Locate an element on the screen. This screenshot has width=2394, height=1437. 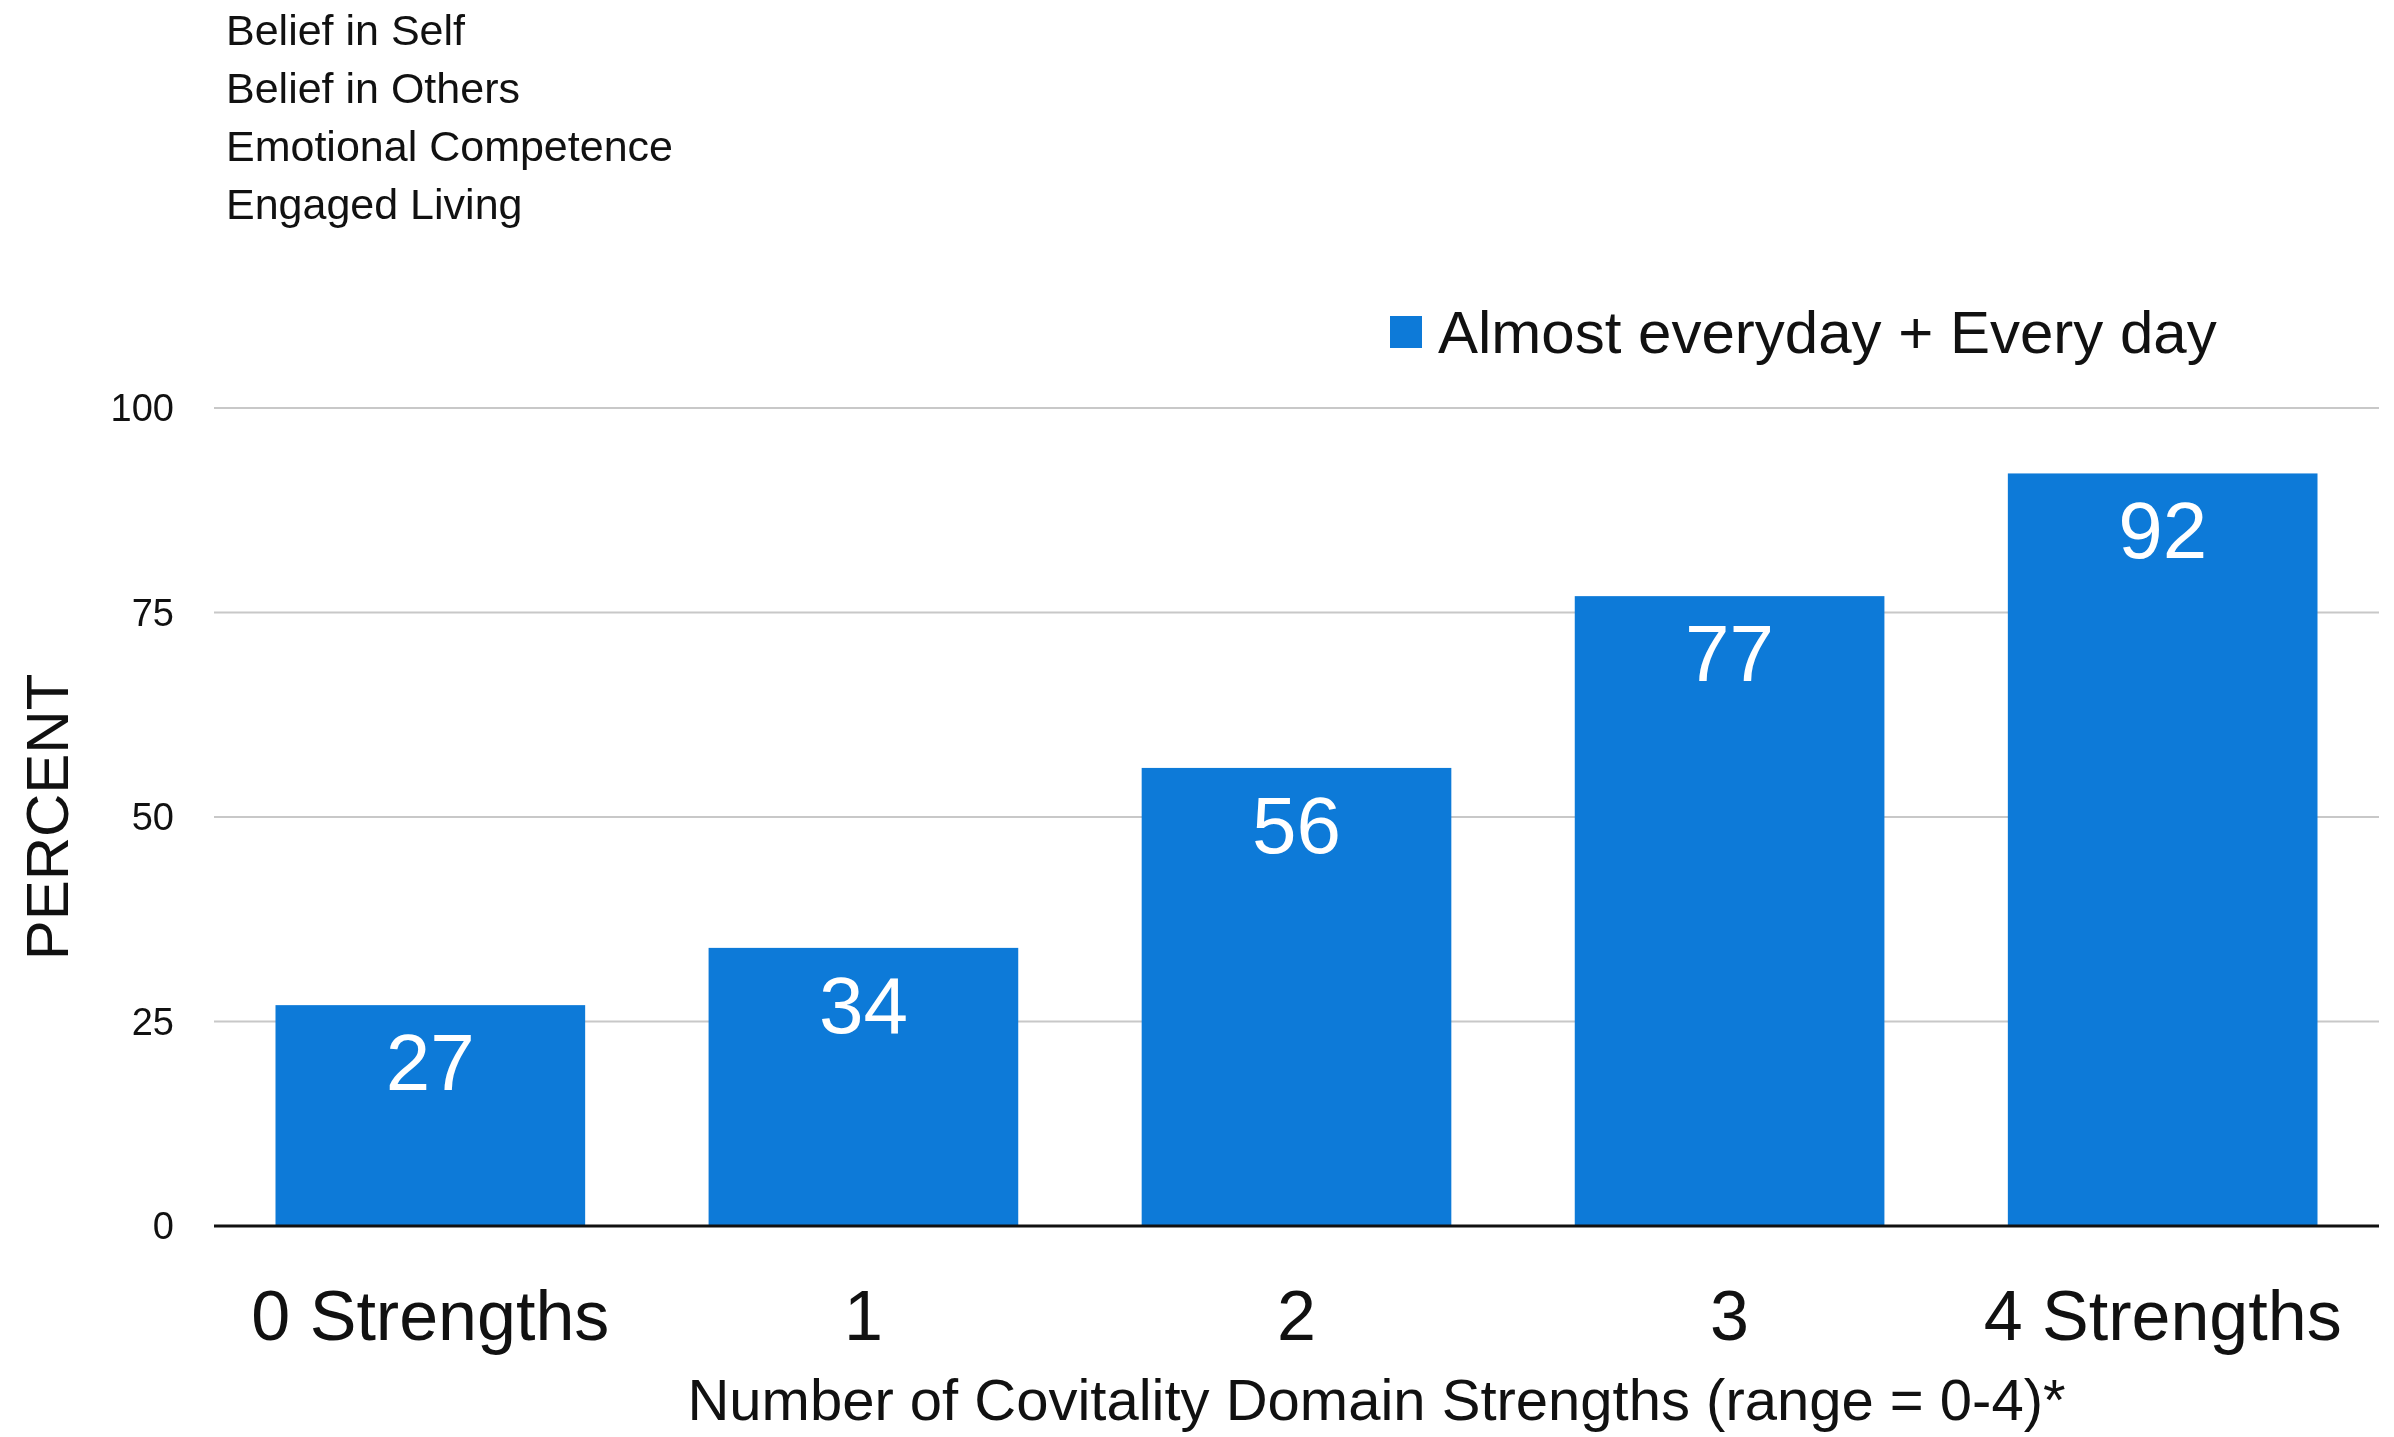
x-tick-label: 3 is located at coordinates (1730, 1316).